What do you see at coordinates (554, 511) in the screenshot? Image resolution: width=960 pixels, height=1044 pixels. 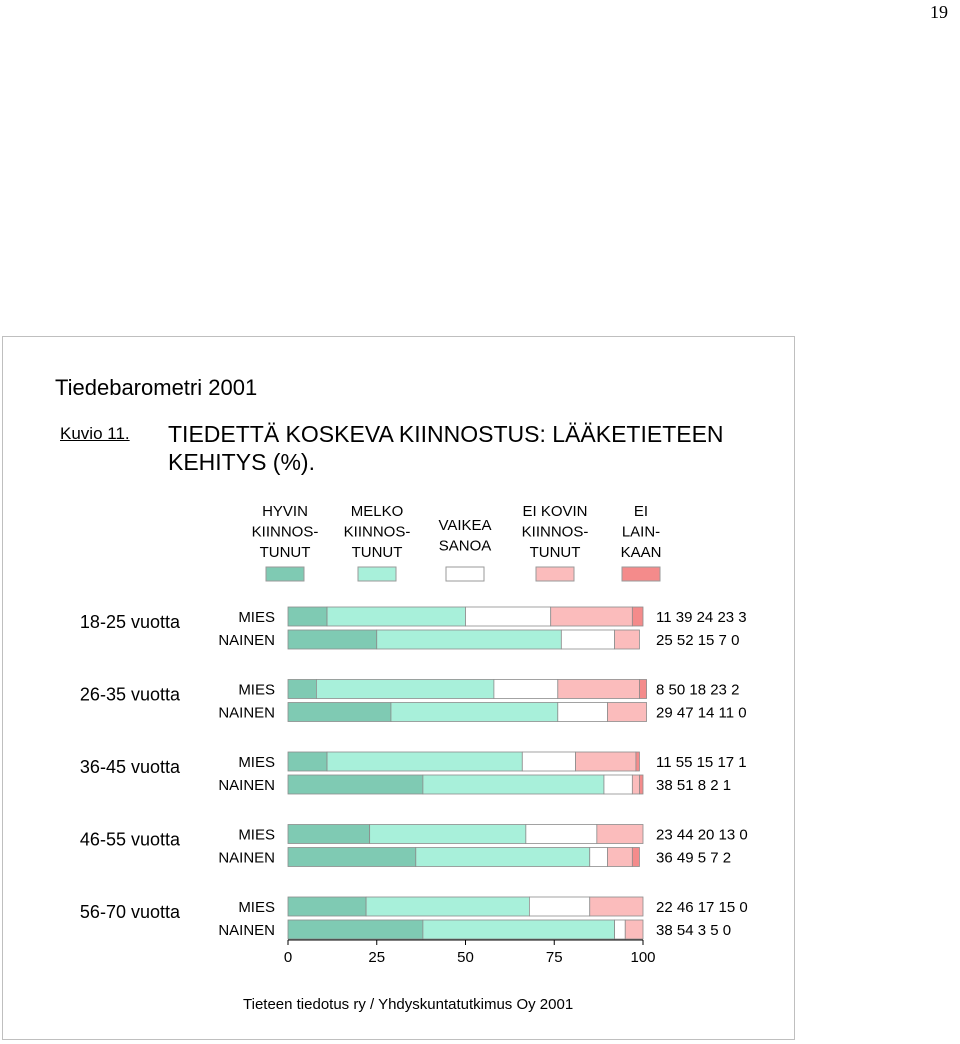 I see `legend-label: EI KOVIN` at bounding box center [554, 511].